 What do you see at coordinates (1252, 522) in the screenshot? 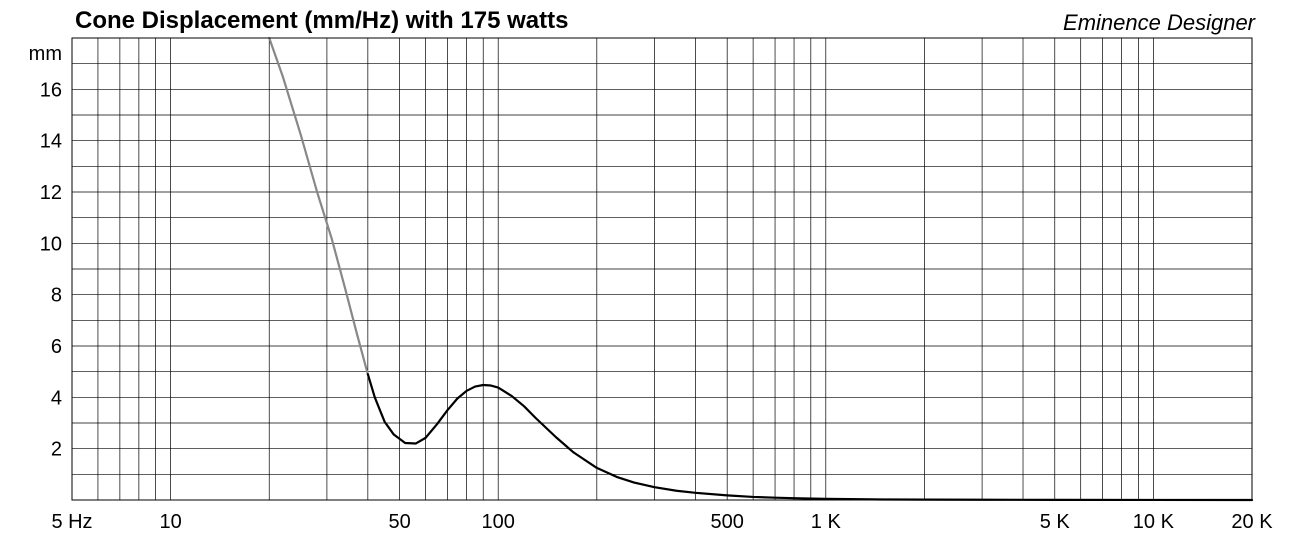
I see `x-tick-label: 20 K` at bounding box center [1252, 522].